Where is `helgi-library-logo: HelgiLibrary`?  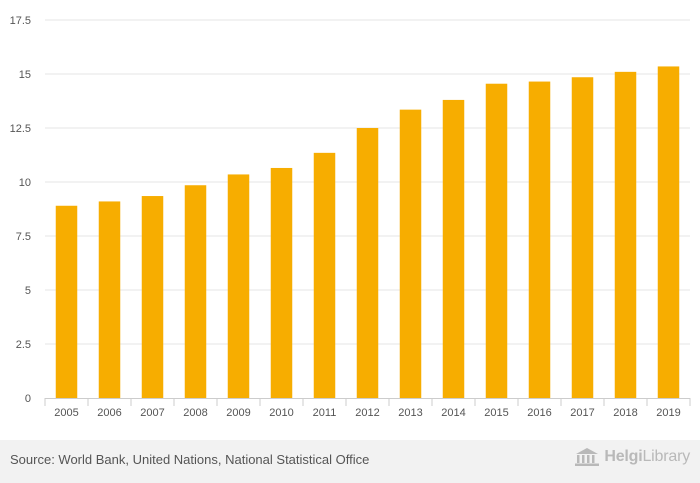
helgi-library-logo: HelgiLibrary is located at coordinates (632, 457).